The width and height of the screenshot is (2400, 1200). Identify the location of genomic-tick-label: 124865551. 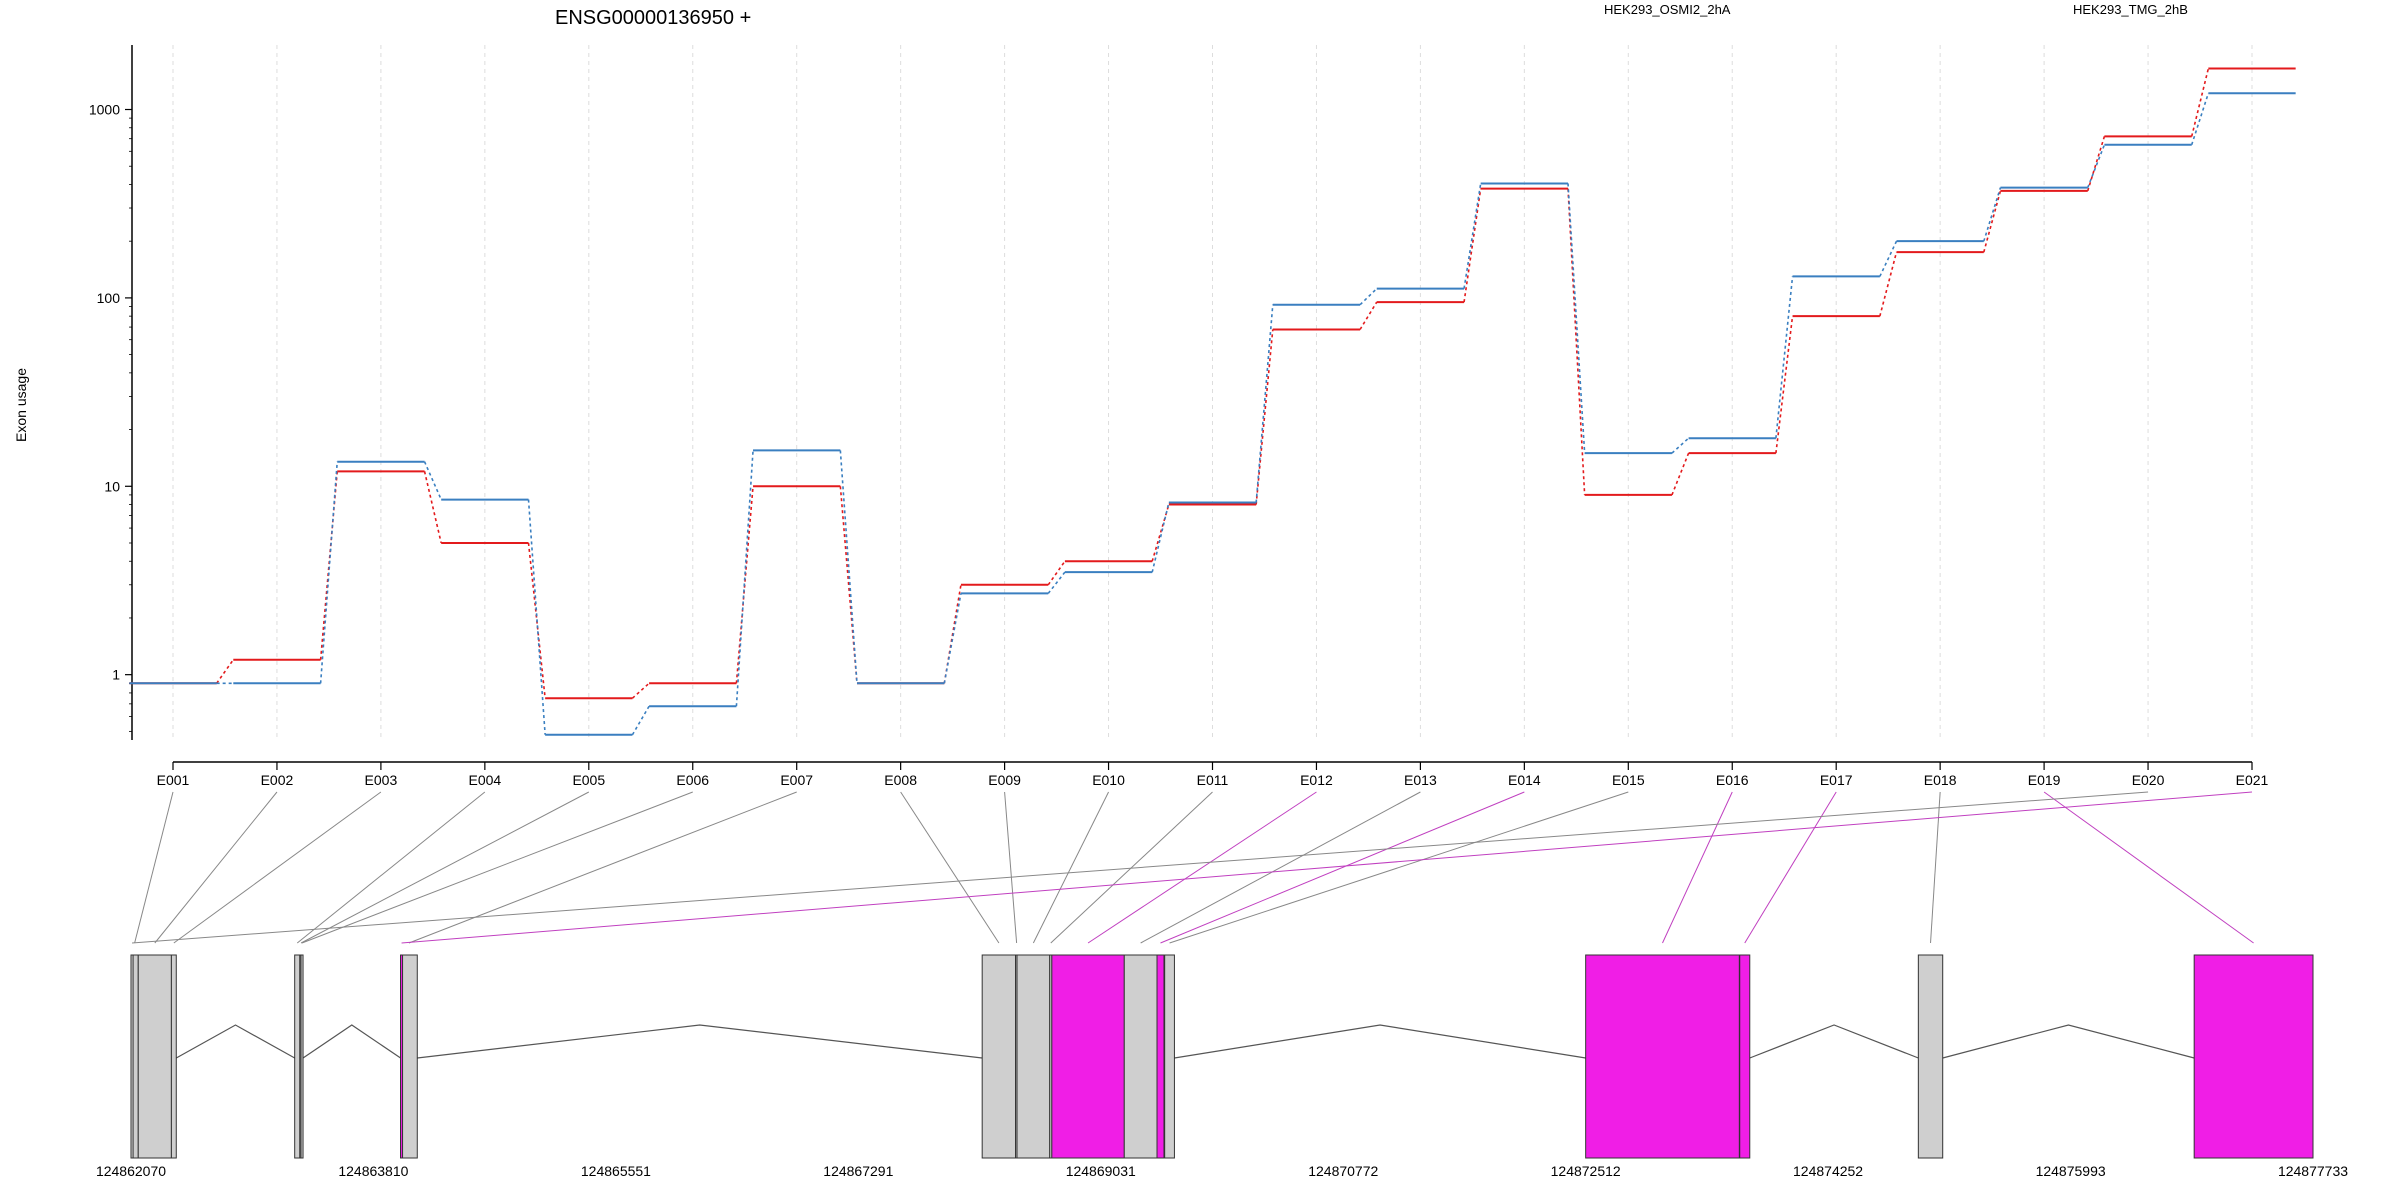
(616, 1171).